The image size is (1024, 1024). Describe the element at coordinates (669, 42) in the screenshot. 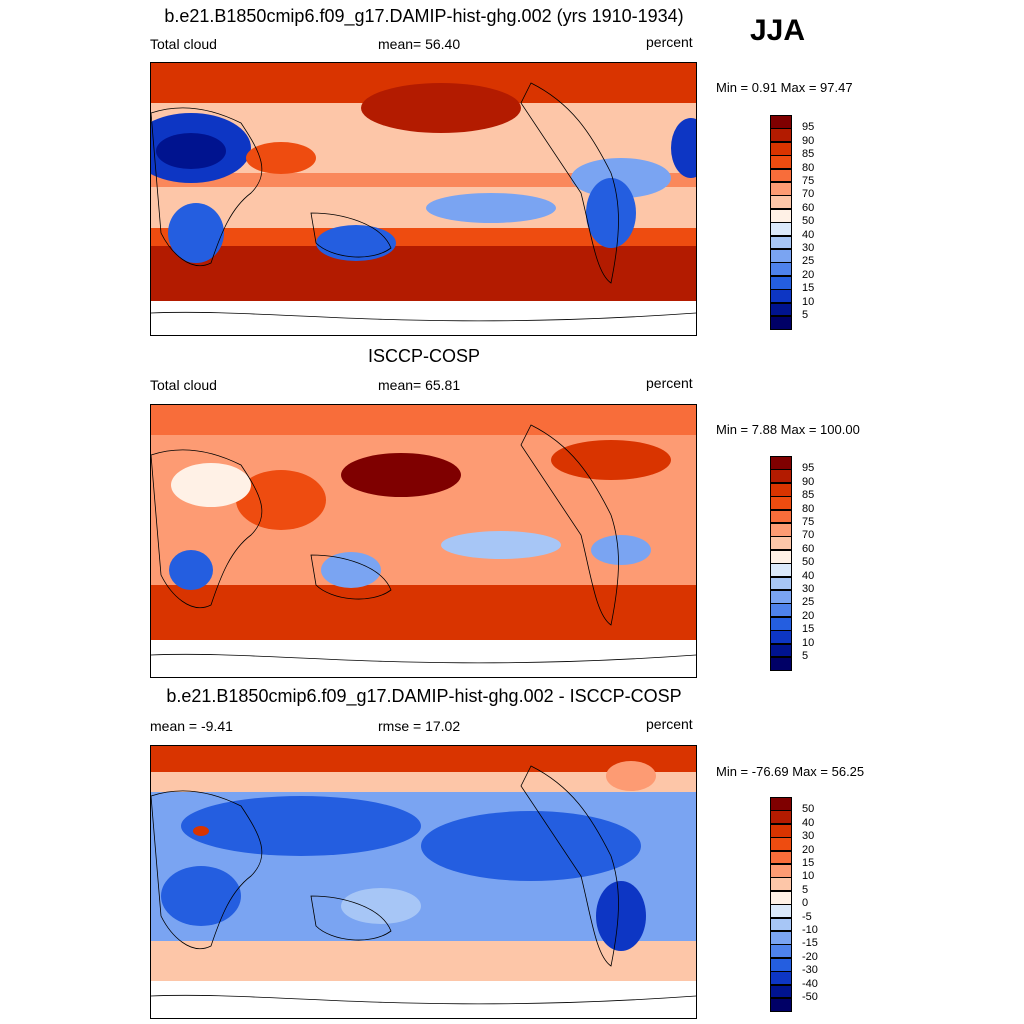

I see `panel1-units-label: percent` at that location.